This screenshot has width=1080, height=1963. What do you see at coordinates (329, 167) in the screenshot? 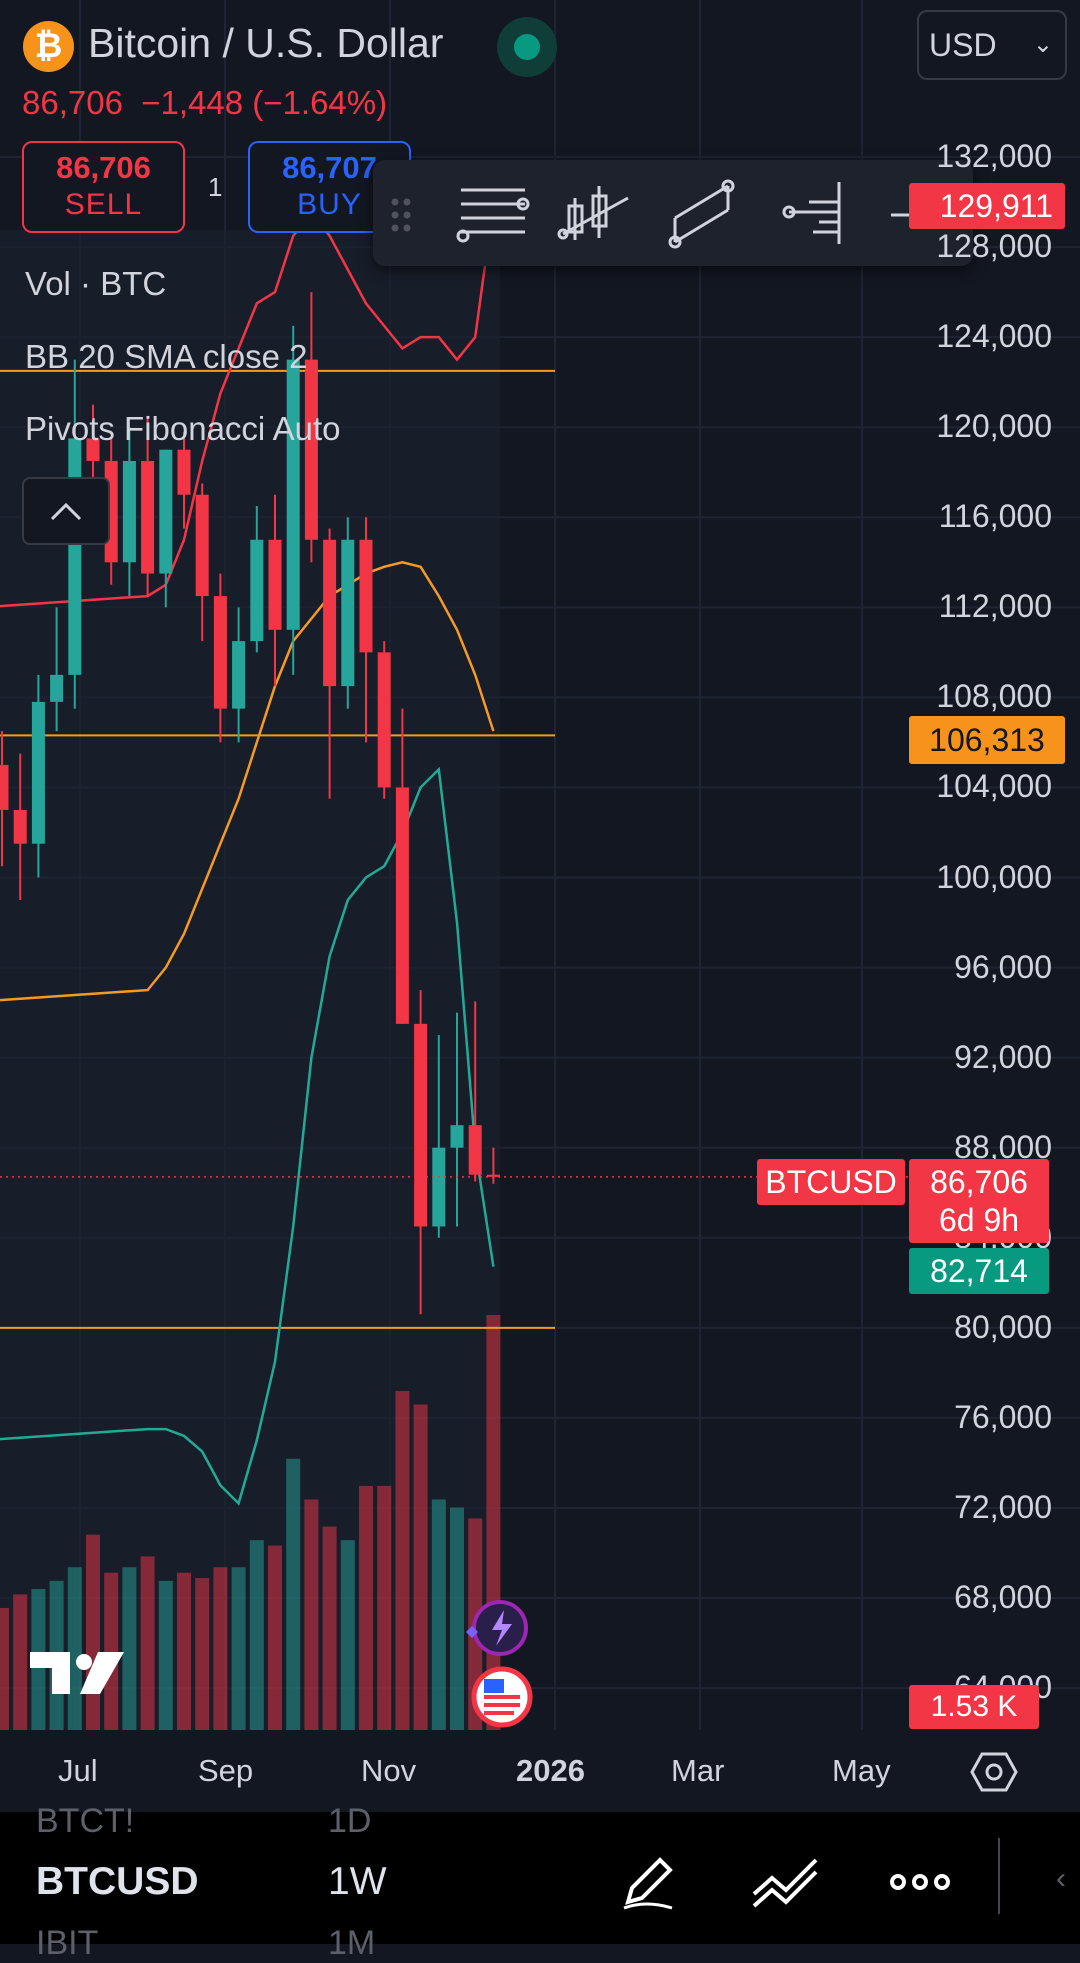
I see `buy-price: 86,707` at bounding box center [329, 167].